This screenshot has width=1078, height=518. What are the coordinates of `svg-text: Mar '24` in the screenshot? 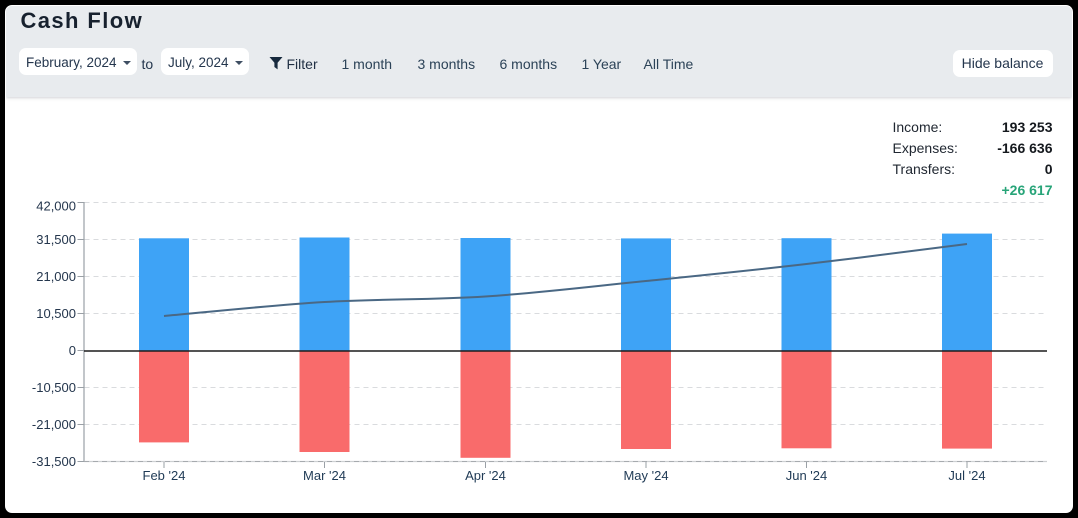 It's located at (324, 475).